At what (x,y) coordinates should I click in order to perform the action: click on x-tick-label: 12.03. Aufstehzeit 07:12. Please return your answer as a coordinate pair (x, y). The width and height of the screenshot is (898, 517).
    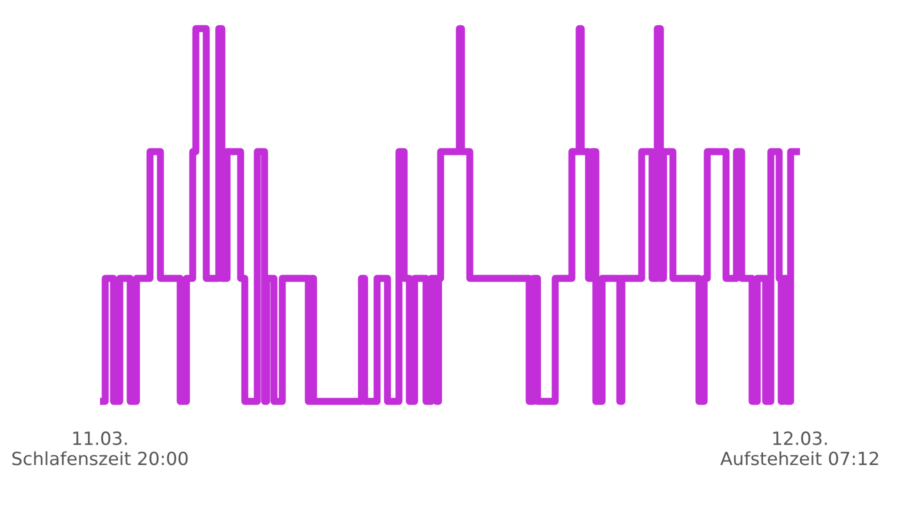
    Looking at the image, I should click on (799, 448).